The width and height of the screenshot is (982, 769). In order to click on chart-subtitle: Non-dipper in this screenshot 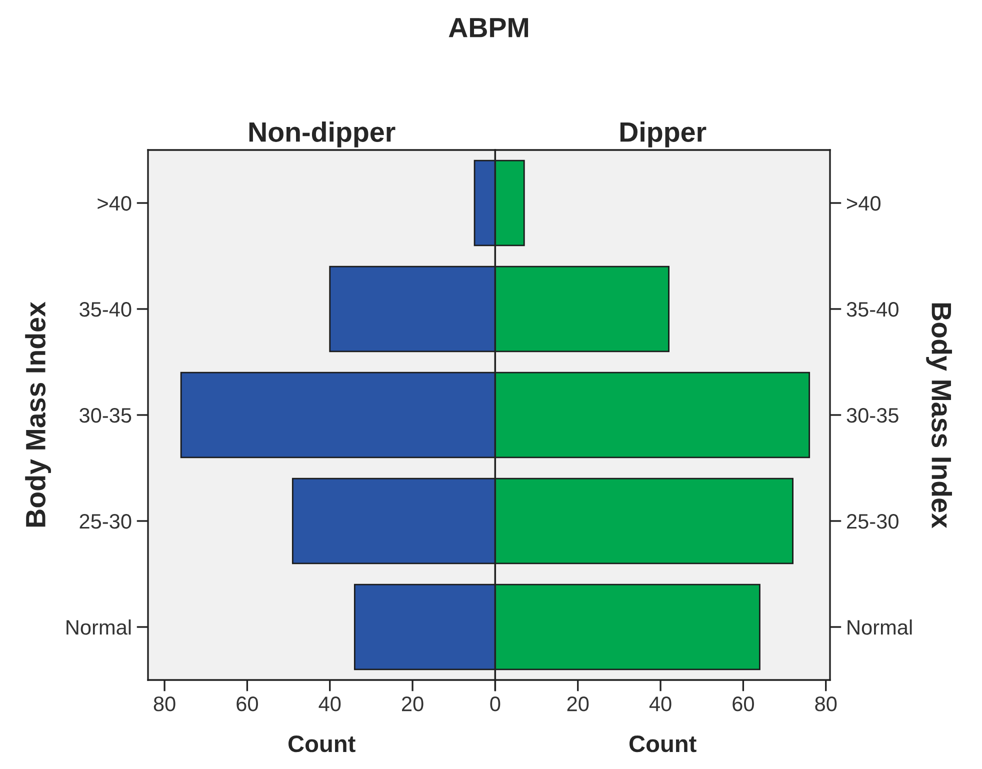, I will do `click(322, 135)`.